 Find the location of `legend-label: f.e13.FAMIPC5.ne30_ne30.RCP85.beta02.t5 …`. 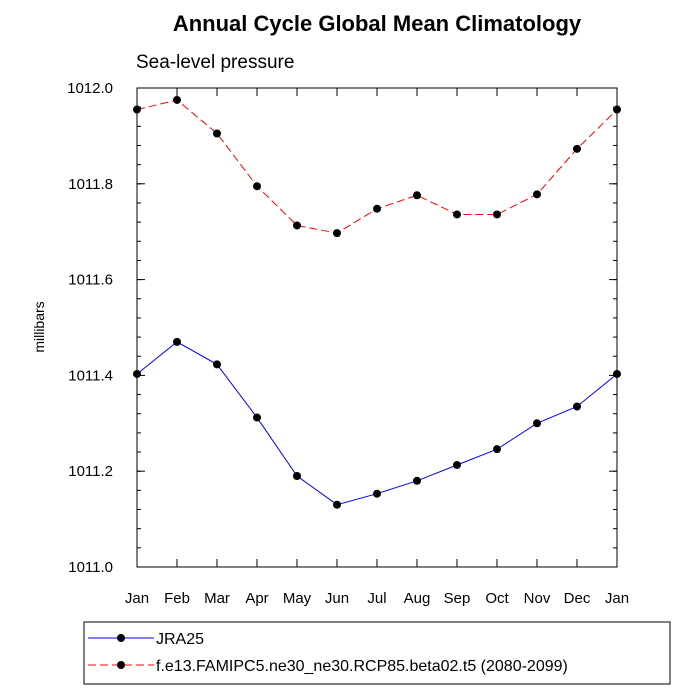

legend-label: f.e13.FAMIPC5.ne30_ne30.RCP85.beta02.t5 … is located at coordinates (362, 666).